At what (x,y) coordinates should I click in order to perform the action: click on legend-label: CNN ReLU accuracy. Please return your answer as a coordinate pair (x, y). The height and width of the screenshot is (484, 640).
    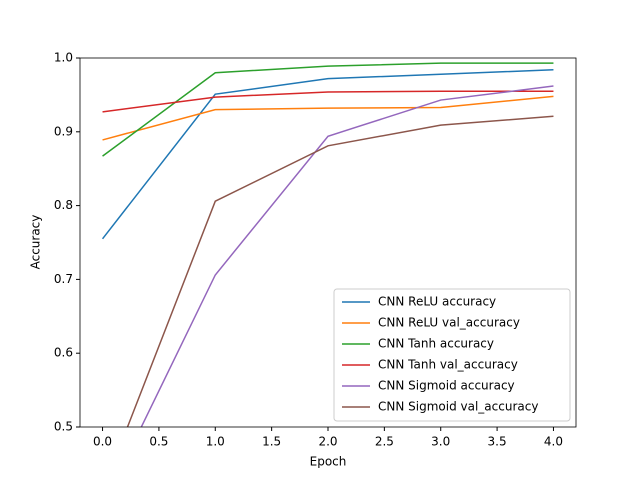
    Looking at the image, I should click on (437, 302).